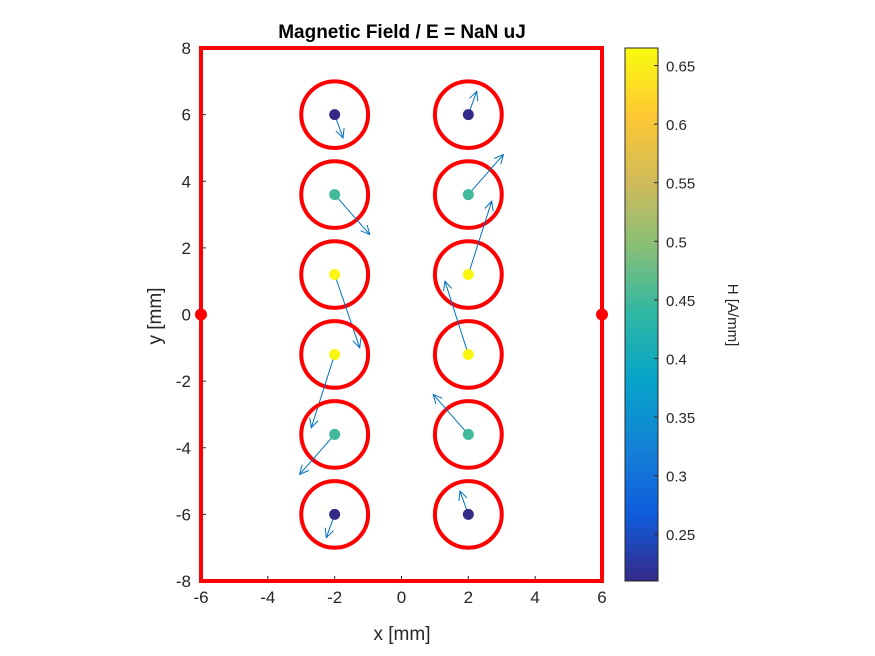 This screenshot has height=656, width=875. Describe the element at coordinates (186, 115) in the screenshot. I see `y-tick-label: 6` at that location.